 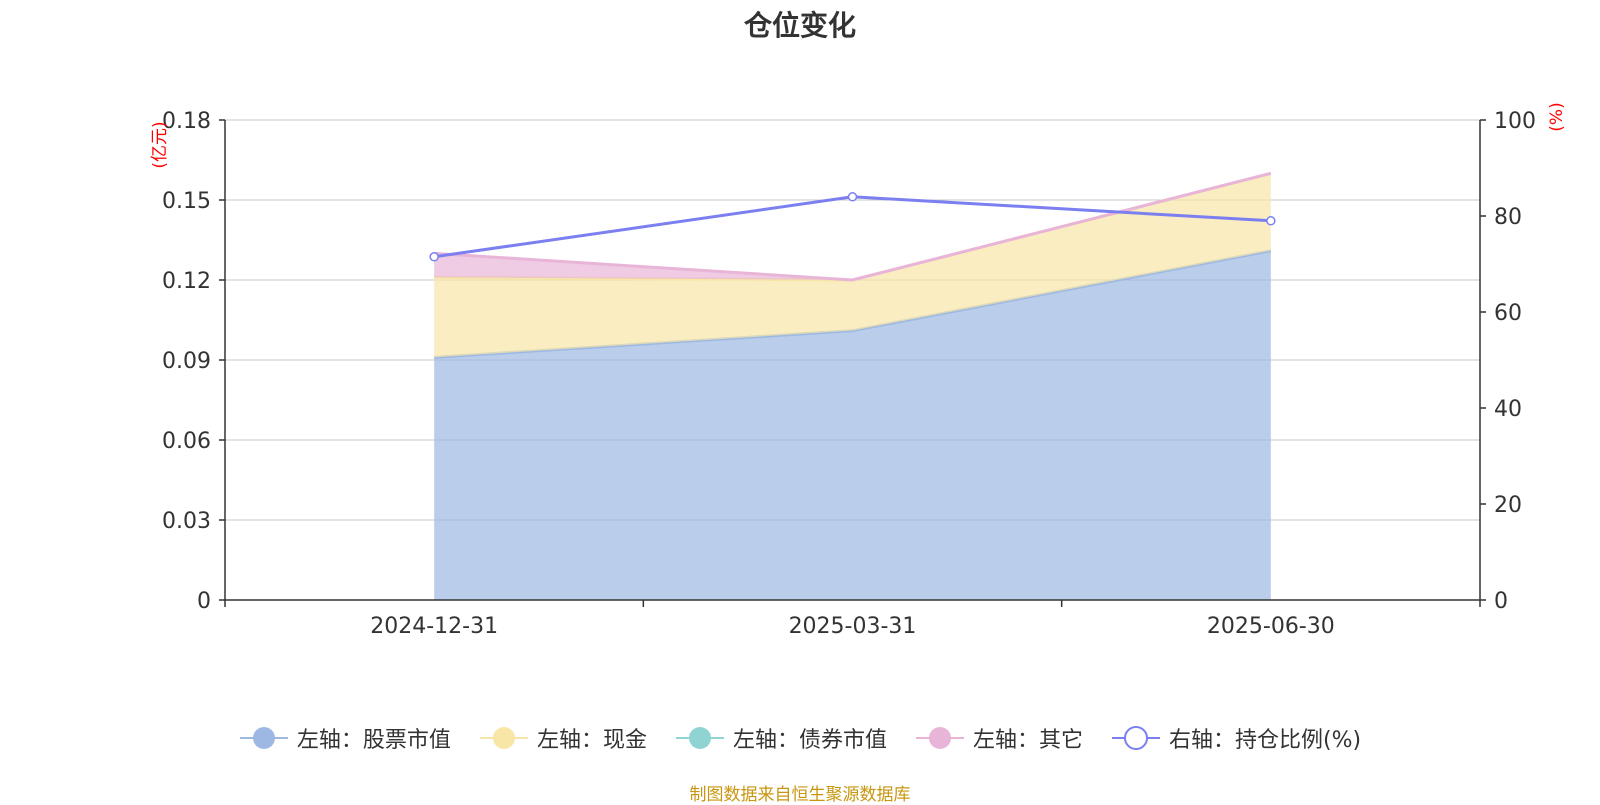 I want to click on legend-label: 左轴：债券市值, so click(x=809, y=740).